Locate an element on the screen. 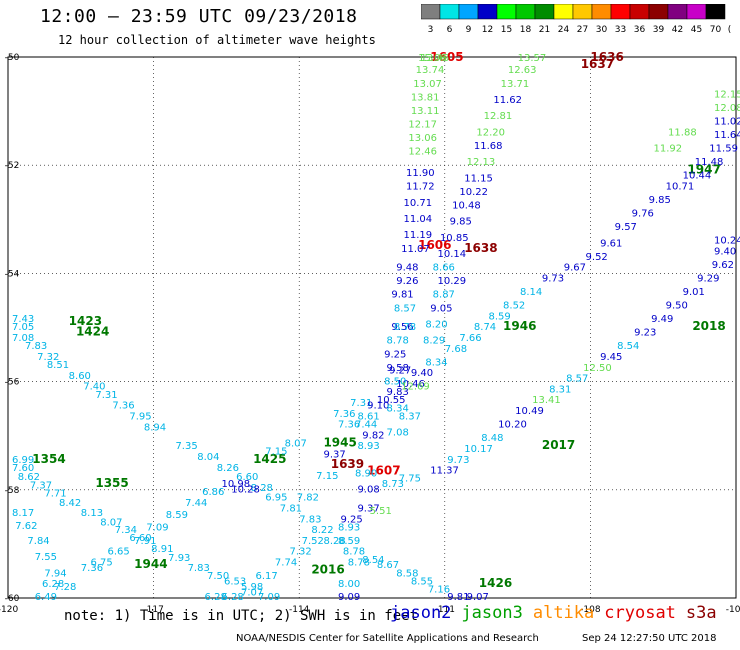  wave-height-label: 9.07 is located at coordinates (478, 597).